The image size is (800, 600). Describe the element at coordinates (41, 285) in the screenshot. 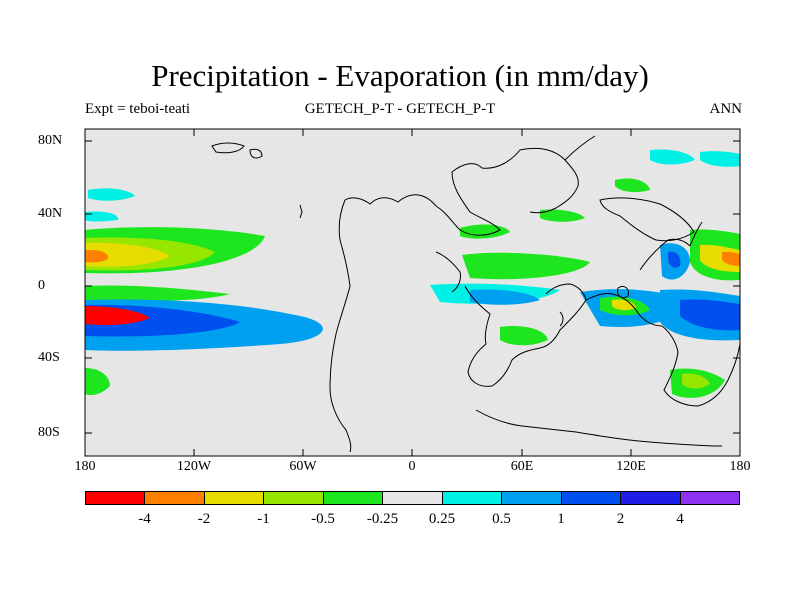

I see `lat-label-eq: 0` at that location.